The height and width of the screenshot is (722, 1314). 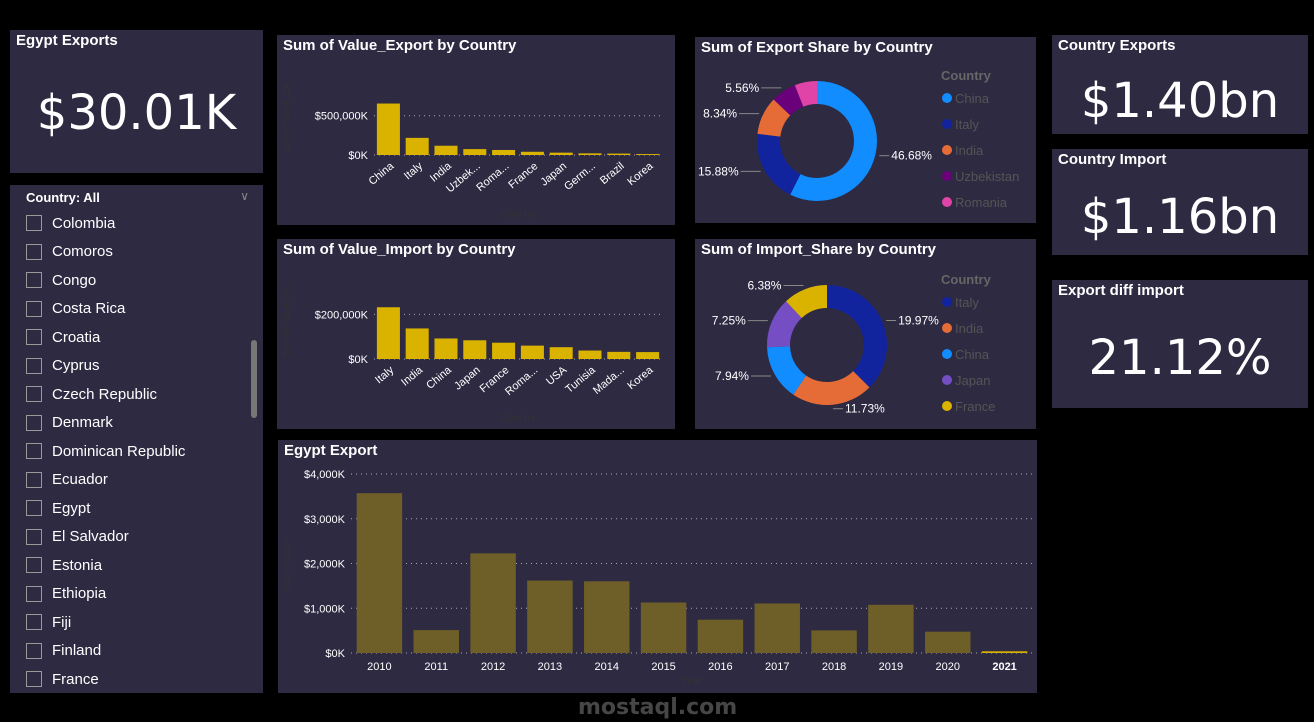 What do you see at coordinates (1004, 667) in the screenshot?
I see `x-tick-label: 2021` at bounding box center [1004, 667].